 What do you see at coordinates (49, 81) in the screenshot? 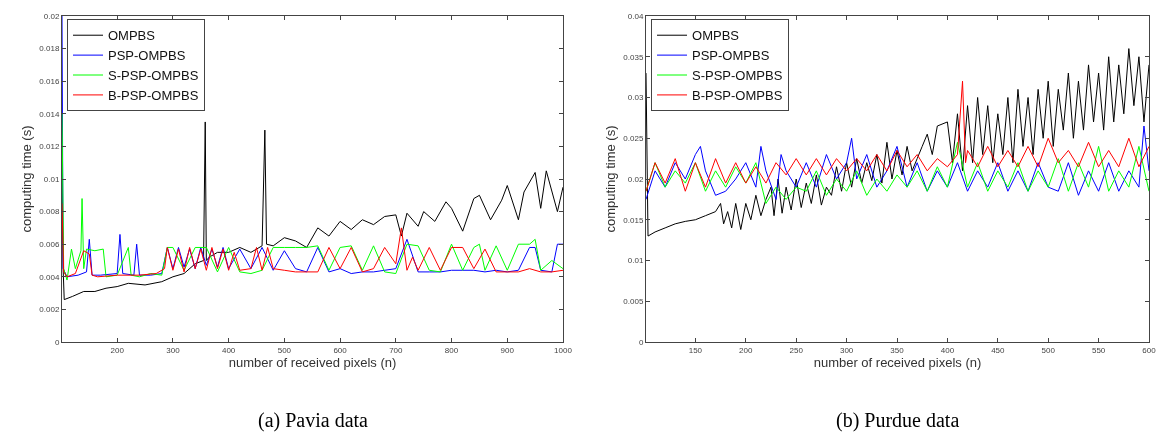
I see `y-tick-label: 0.016` at bounding box center [49, 81].